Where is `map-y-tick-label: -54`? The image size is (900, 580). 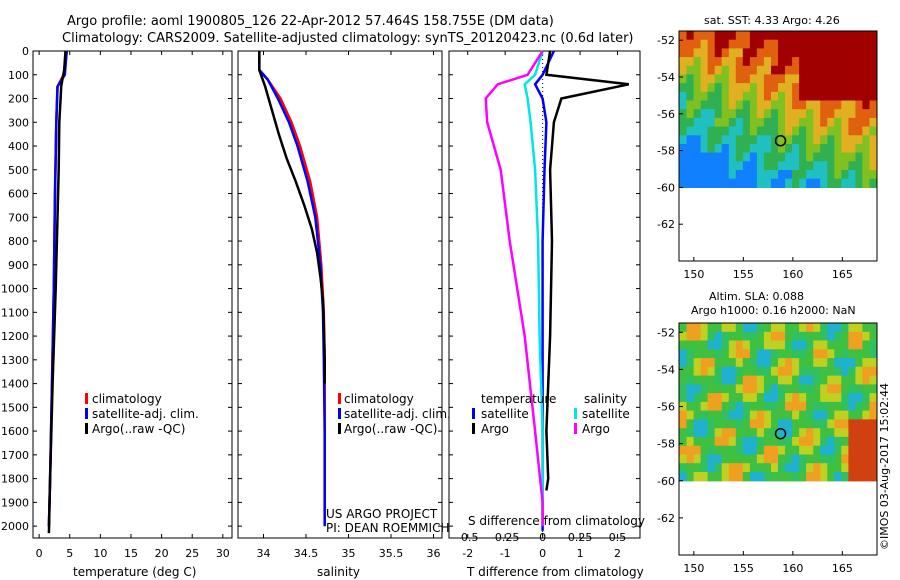 map-y-tick-label: -54 is located at coordinates (666, 369).